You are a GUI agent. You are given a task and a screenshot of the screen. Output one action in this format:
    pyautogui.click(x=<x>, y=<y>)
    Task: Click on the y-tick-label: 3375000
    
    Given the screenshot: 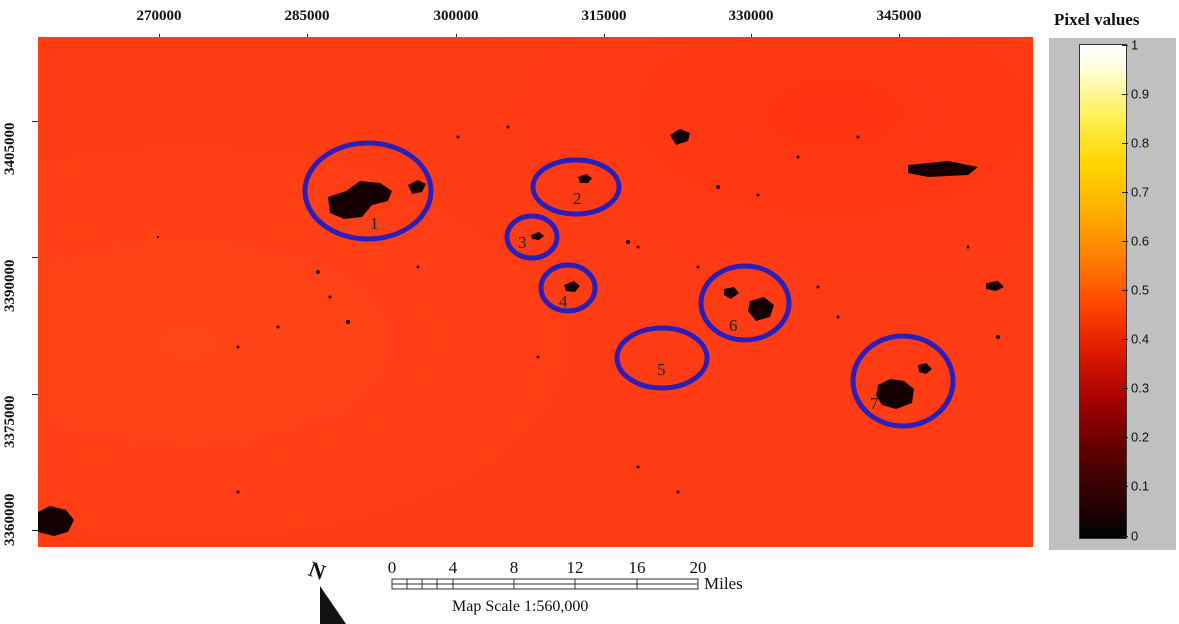 What is the action you would take?
    pyautogui.click(x=10, y=422)
    